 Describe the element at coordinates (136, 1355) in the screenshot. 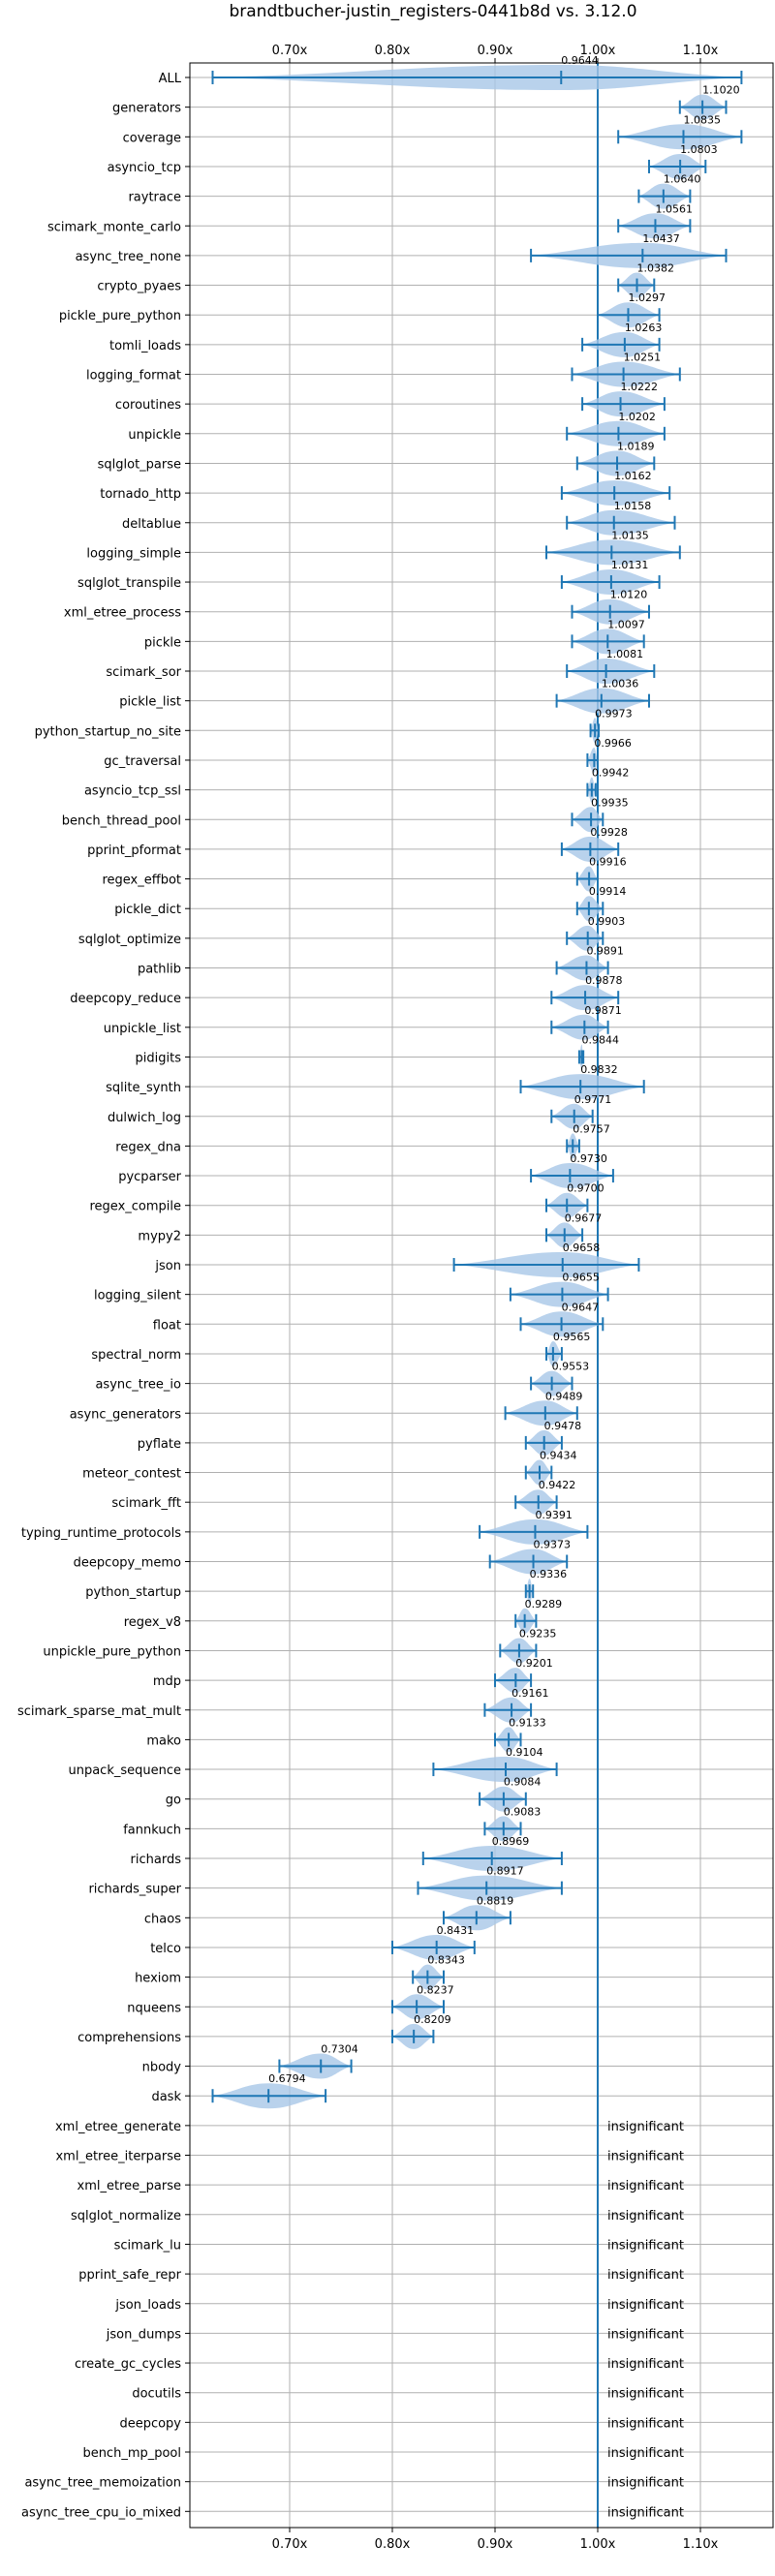

I see `category-label: spectral_norm` at that location.